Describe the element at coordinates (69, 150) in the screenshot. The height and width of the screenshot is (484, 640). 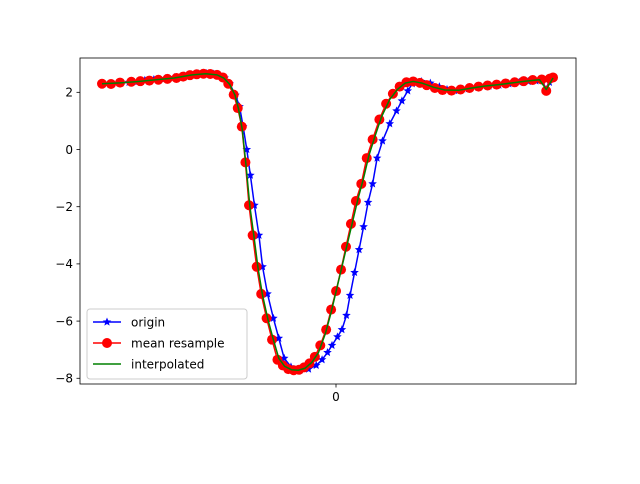
I see `y-tick-label-1: 0` at that location.